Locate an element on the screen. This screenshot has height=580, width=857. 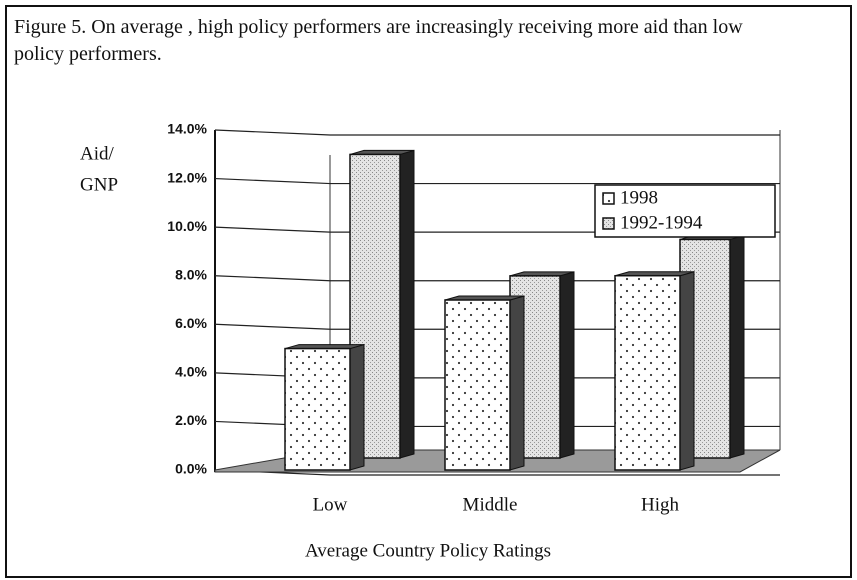
legend-box is located at coordinates (685, 211).